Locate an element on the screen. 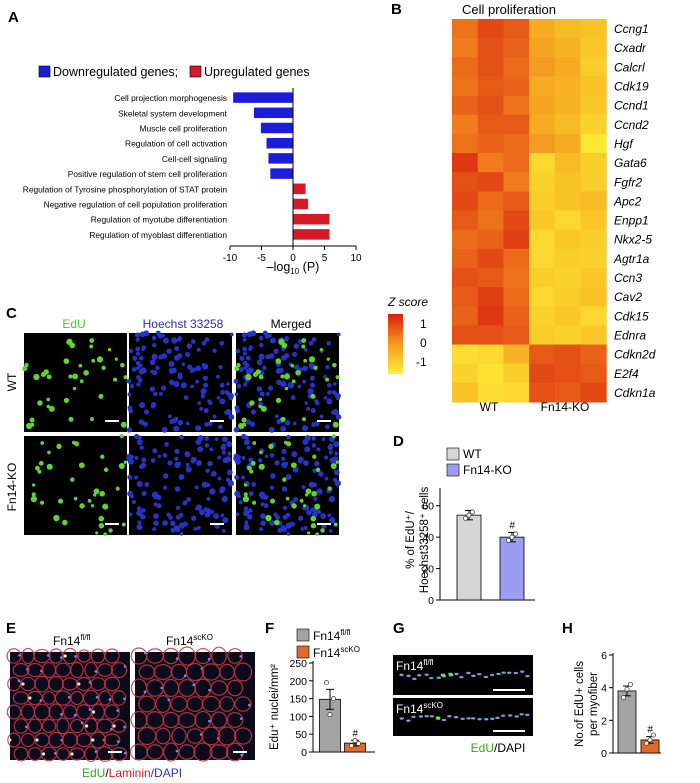 This screenshot has height=783, width=700. zscore-tick-neg1: -1 is located at coordinates (421, 362).